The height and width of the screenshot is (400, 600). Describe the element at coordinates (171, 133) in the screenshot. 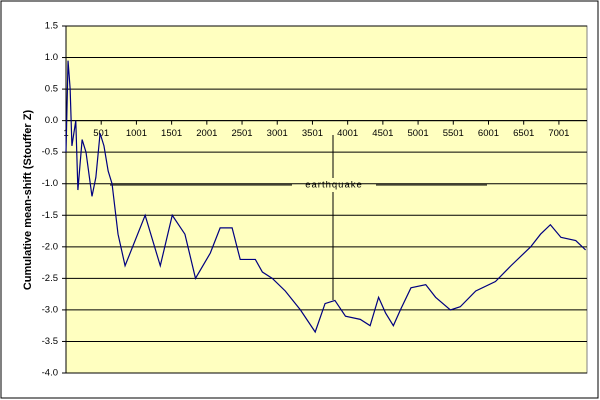

I see `x-tick-label: 1501` at that location.